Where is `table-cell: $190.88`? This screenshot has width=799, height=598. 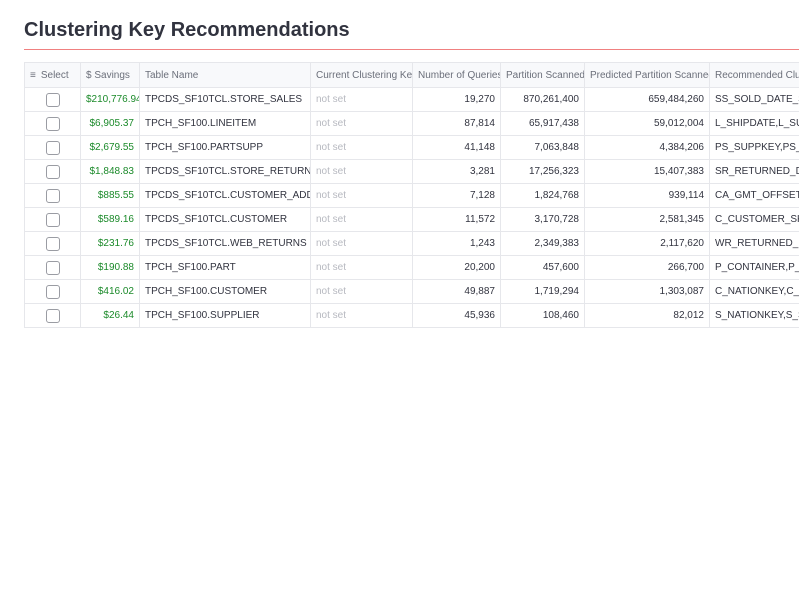 table-cell: $190.88 is located at coordinates (110, 267).